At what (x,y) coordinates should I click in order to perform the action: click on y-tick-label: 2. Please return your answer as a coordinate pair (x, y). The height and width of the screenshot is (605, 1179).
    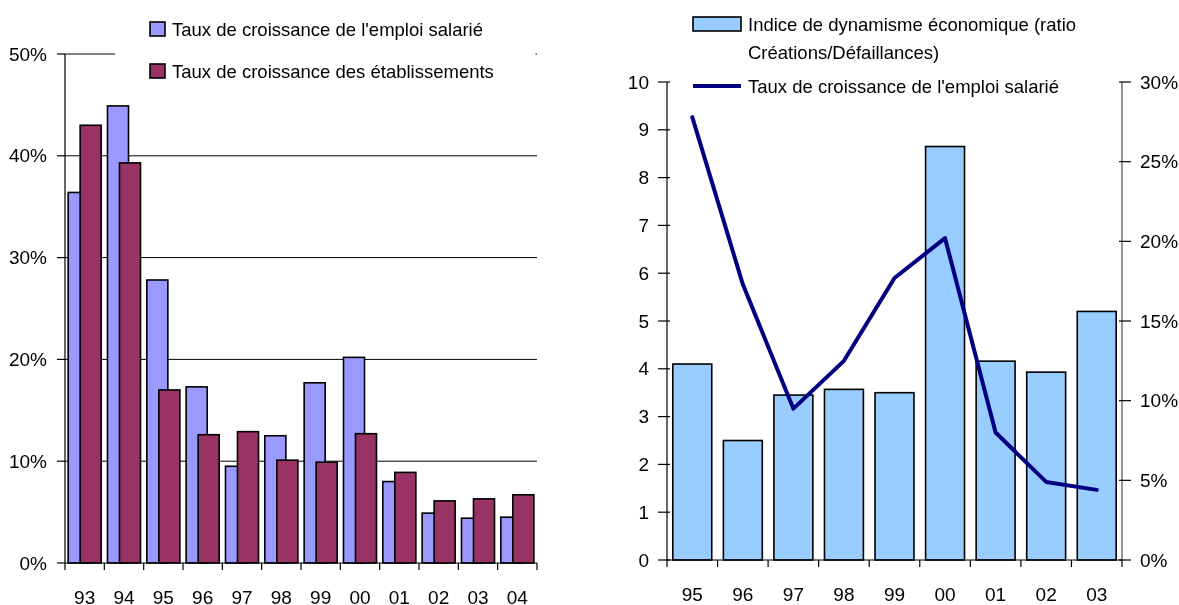
    Looking at the image, I should click on (643, 464).